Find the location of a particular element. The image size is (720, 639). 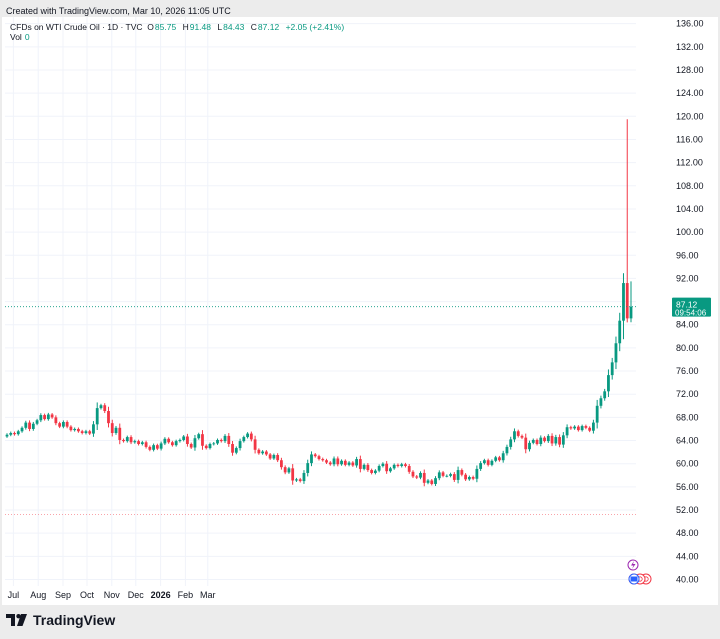

price-badge-value: 87.12 is located at coordinates (687, 305).